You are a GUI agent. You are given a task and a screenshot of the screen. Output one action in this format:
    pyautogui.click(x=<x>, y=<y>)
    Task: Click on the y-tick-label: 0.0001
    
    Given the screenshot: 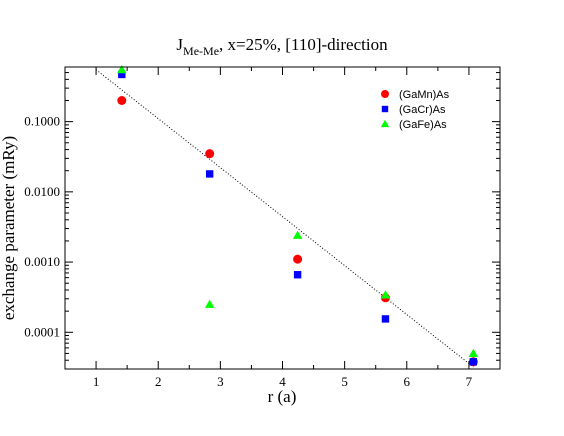 What is the action you would take?
    pyautogui.click(x=42, y=331)
    